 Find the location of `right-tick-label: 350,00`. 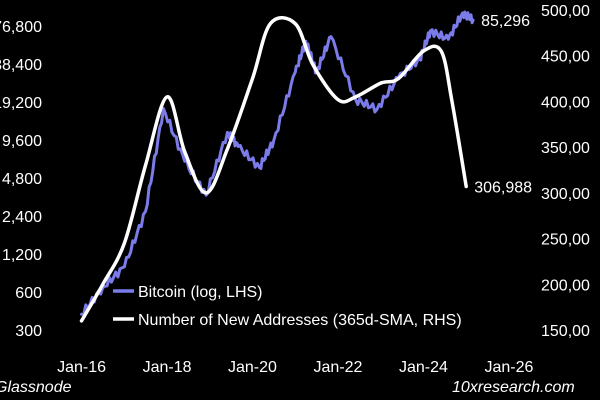

right-tick-label: 350,00 is located at coordinates (565, 148).